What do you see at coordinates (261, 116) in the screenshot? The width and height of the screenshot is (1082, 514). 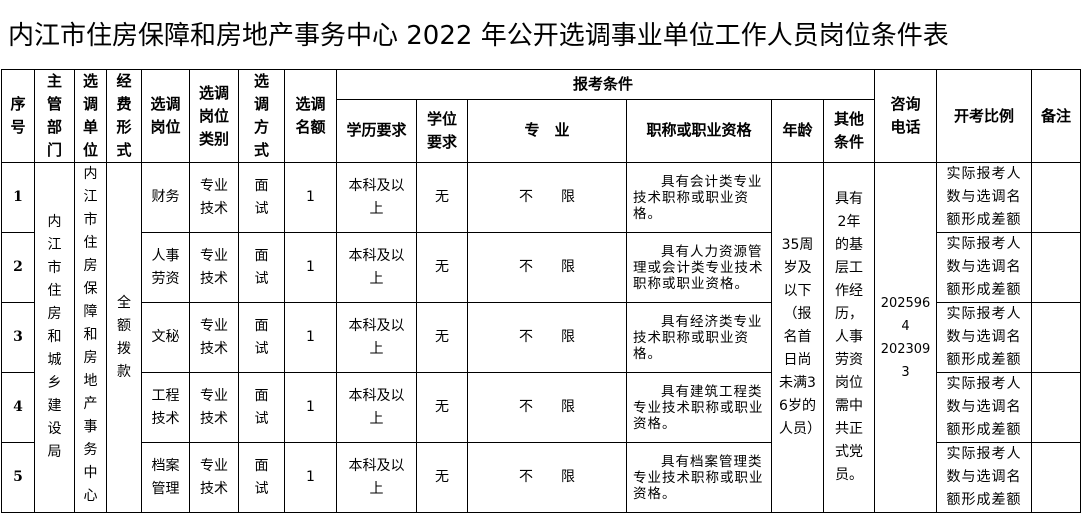 I see `header-method: 选调方式` at bounding box center [261, 116].